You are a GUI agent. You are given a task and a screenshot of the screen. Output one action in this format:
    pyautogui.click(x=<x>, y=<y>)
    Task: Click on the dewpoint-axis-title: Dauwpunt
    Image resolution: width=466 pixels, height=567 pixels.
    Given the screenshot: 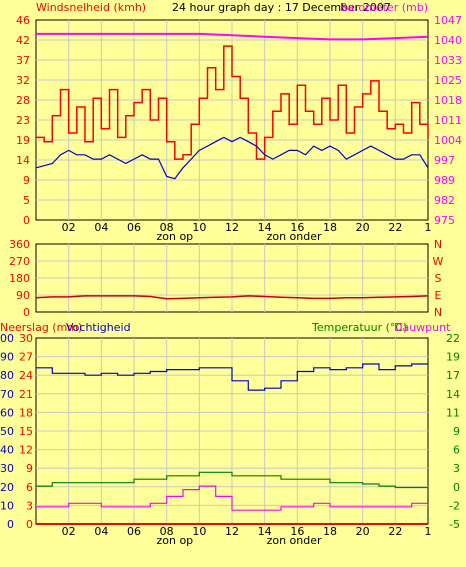 What is the action you would take?
    pyautogui.click(x=422, y=327)
    